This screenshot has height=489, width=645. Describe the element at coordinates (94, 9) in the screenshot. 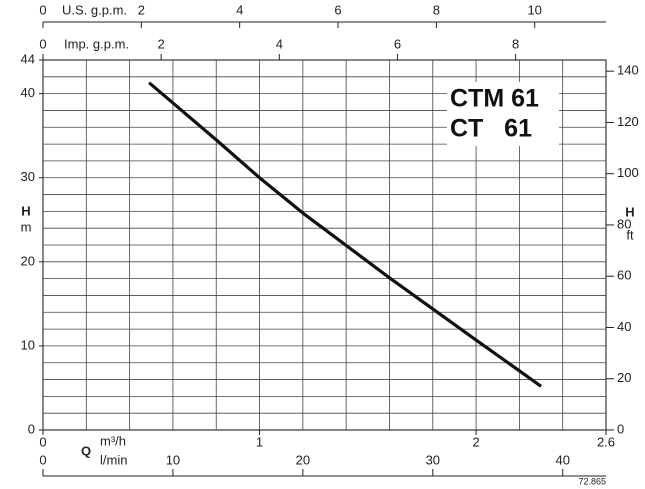

I see `top-axis-label: U.S. g.p.m.` at that location.